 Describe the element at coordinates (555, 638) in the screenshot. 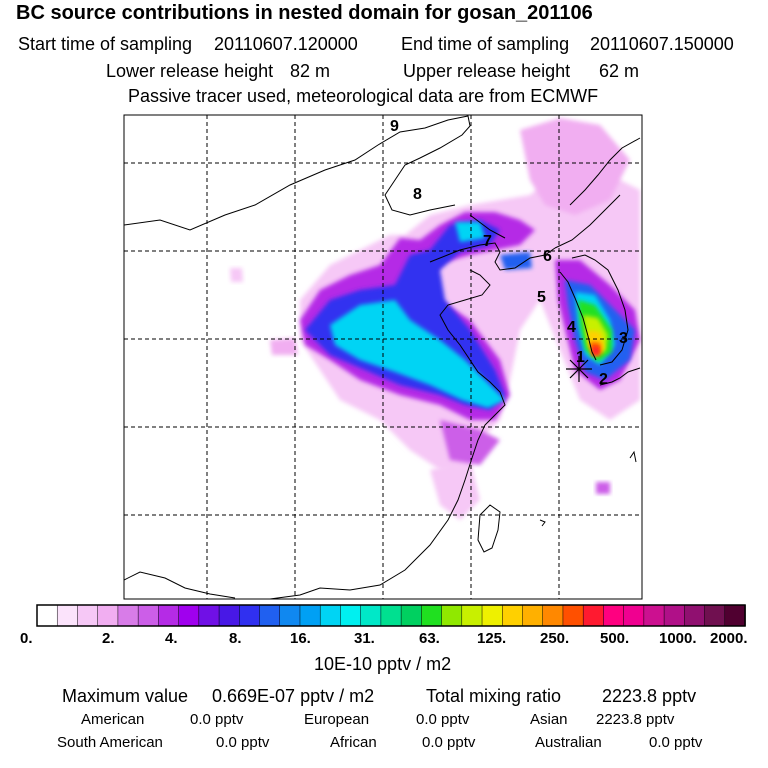

I see `legend-tick: 250.` at that location.